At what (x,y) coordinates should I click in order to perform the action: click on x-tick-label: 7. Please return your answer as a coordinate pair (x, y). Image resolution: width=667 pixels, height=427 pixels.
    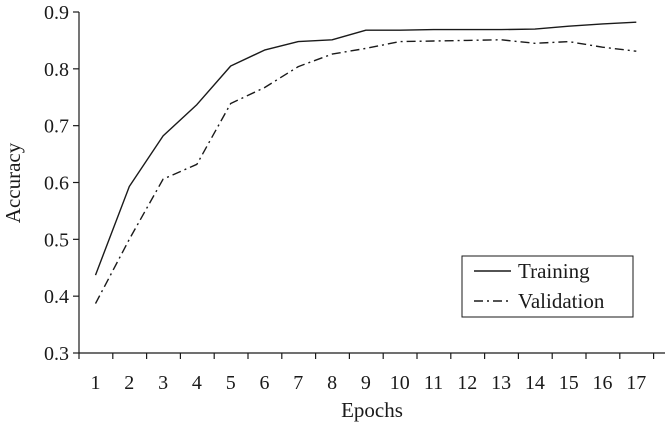
    Looking at the image, I should click on (298, 383).